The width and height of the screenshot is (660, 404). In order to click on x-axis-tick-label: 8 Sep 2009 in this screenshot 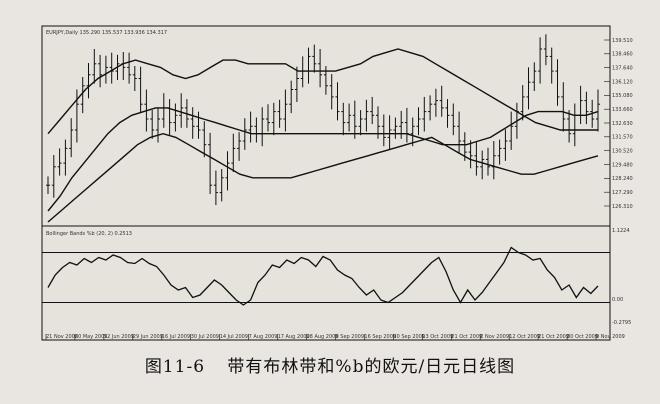, I will do `click(350, 337)`.